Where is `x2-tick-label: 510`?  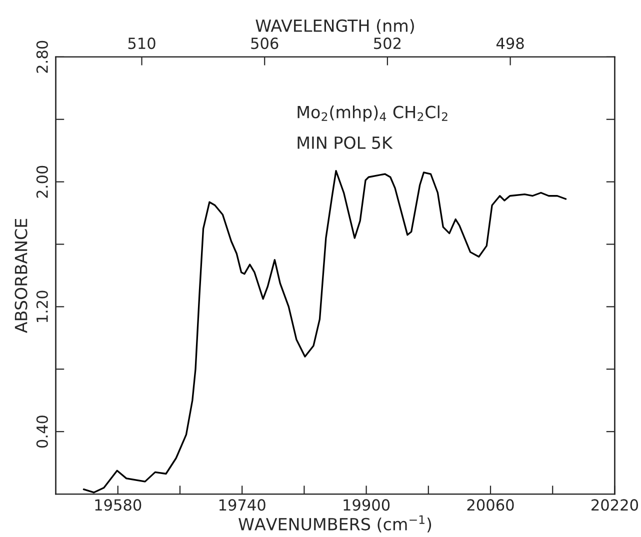
x2-tick-label: 510 is located at coordinates (142, 44).